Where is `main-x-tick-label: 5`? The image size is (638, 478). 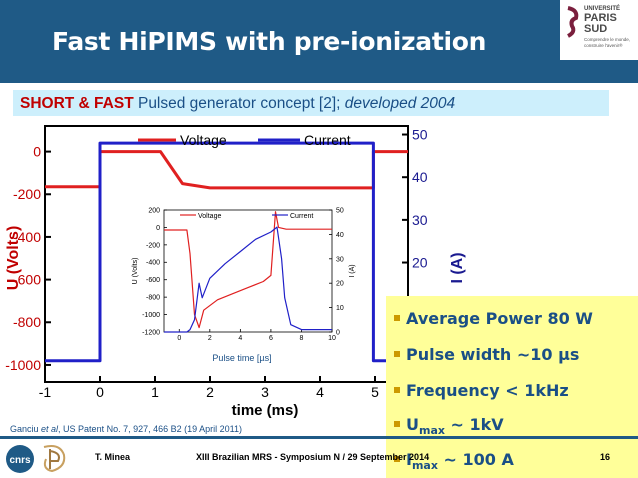 main-x-tick-label: 5 is located at coordinates (375, 392).